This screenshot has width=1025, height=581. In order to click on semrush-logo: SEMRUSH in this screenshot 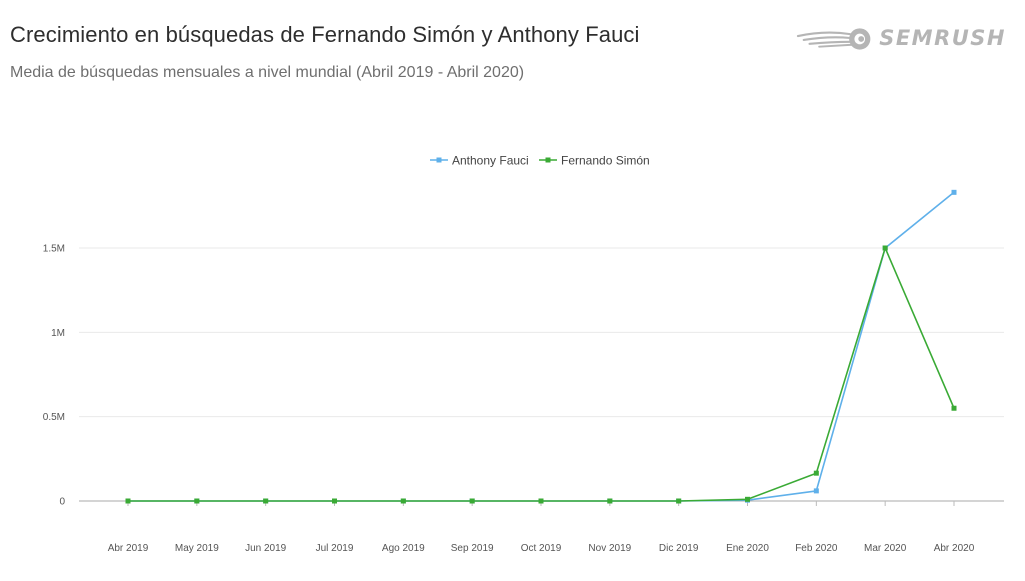, I will do `click(901, 38)`.